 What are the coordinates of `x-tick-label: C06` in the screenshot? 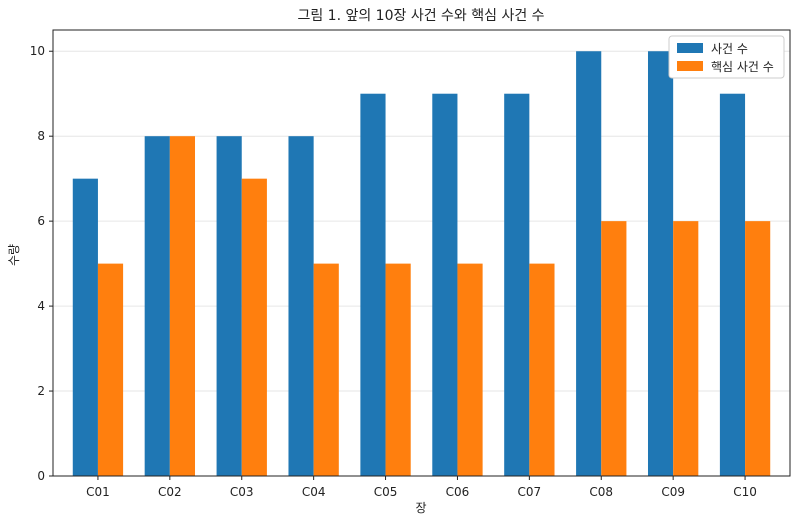 It's located at (458, 492).